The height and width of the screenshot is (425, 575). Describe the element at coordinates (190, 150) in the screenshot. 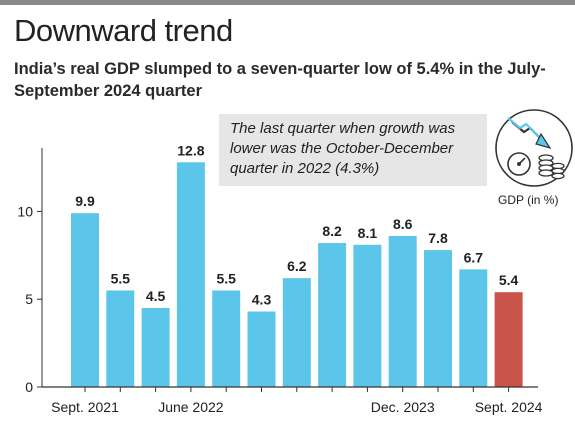

I see `data-label: 12.8` at that location.